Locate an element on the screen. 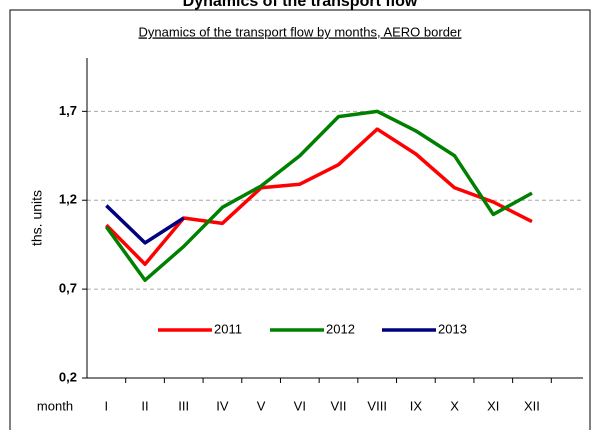  x-tick-label: VIII is located at coordinates (377, 405).